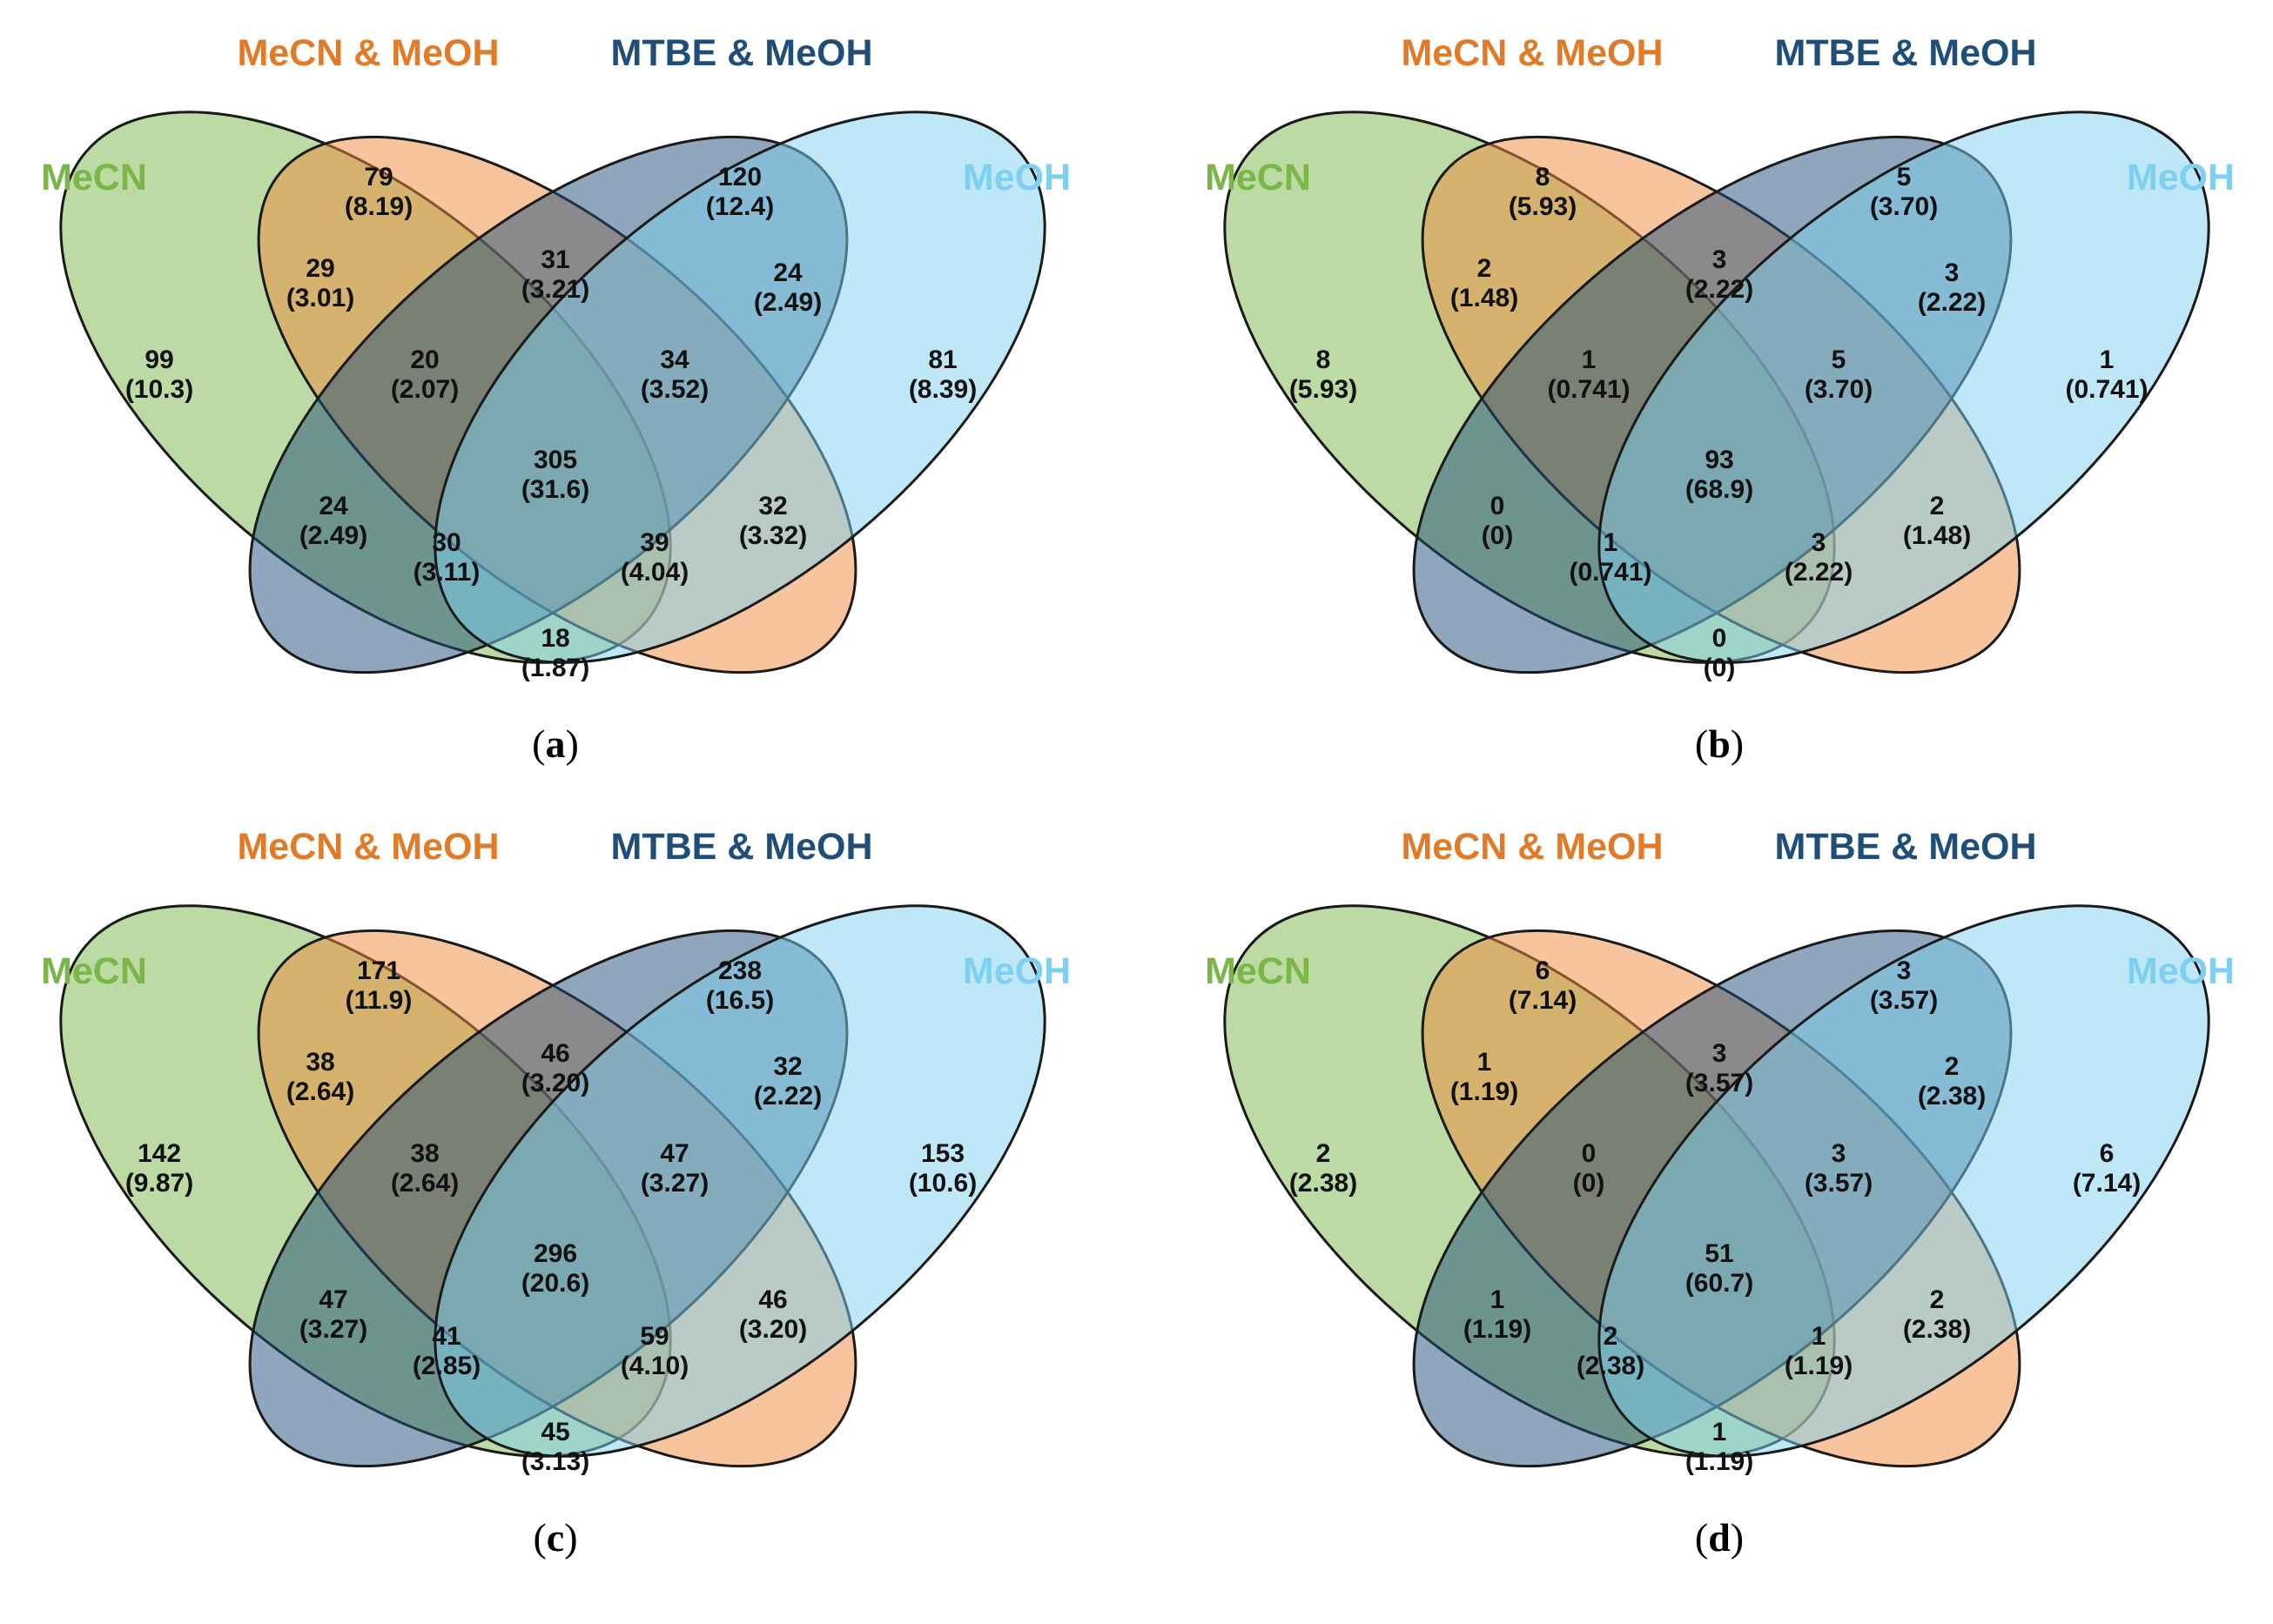  What do you see at coordinates (788, 288) in the screenshot?
I see `region-cd-count: 24 (2.49)` at bounding box center [788, 288].